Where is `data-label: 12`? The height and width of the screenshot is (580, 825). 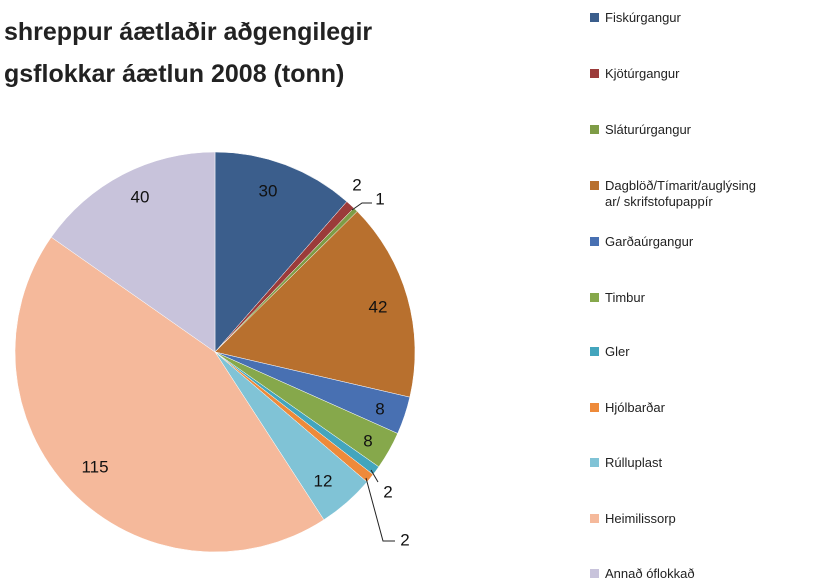 data-label: 12 is located at coordinates (323, 480).